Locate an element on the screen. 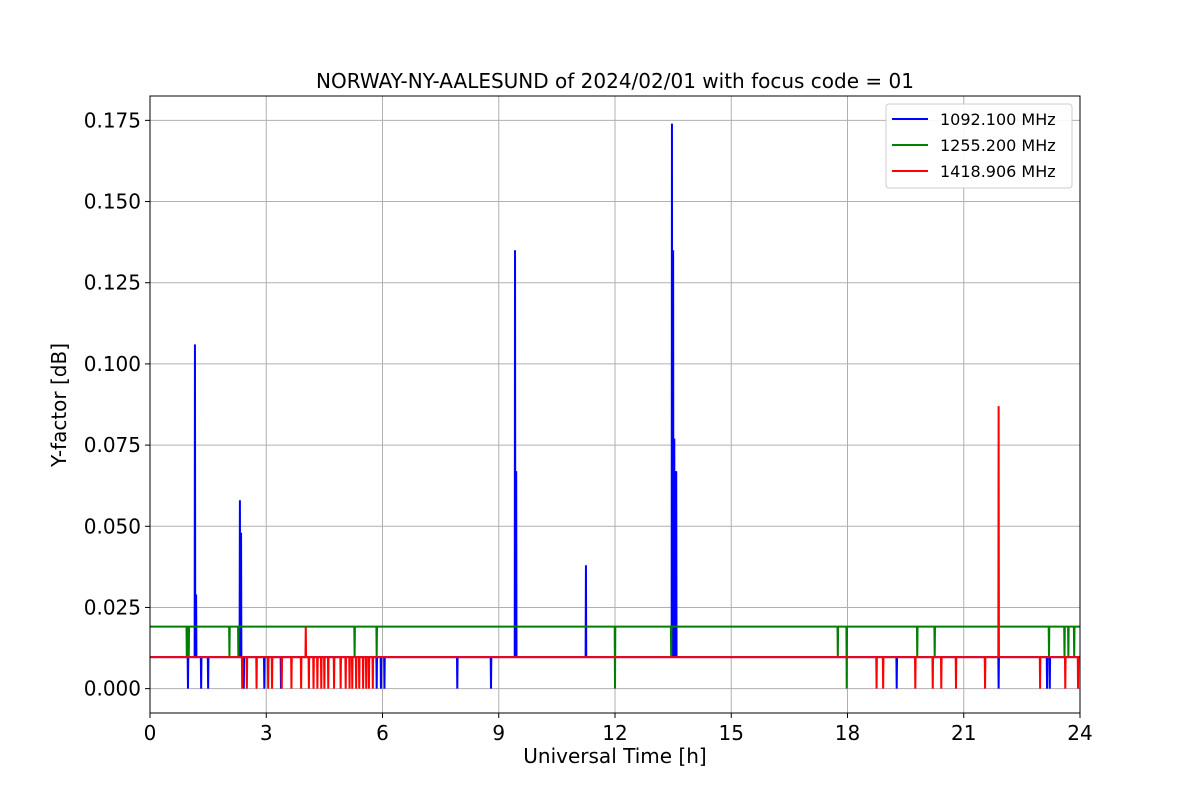  legend-label: 1092.100 MHz is located at coordinates (998, 119).